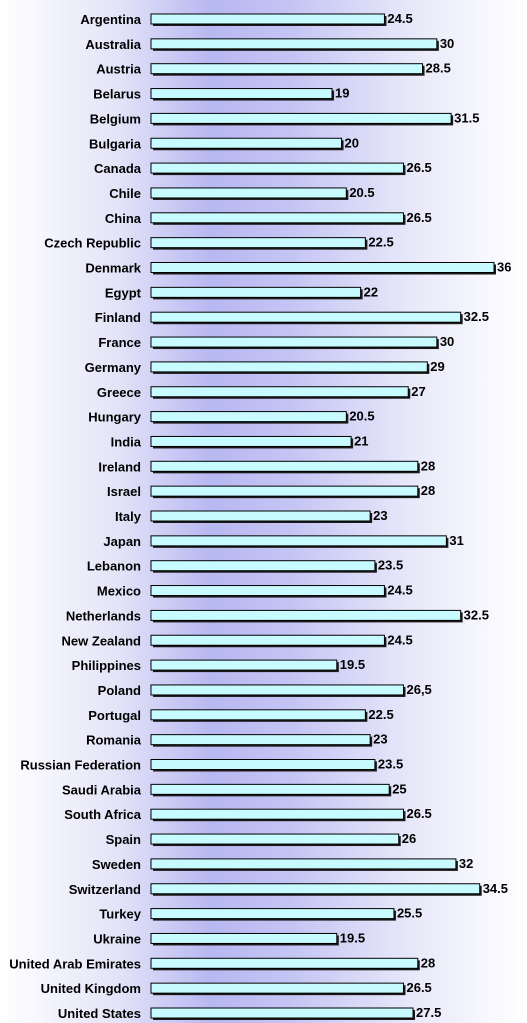 Image resolution: width=527 pixels, height=1023 pixels. Describe the element at coordinates (117, 938) in the screenshot. I see `category-label: Ukraine` at that location.